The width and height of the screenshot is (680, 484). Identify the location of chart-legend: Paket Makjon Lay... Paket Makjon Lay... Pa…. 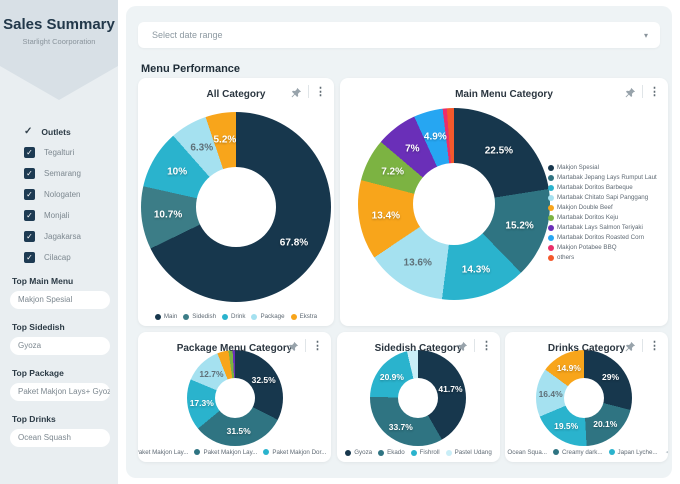
(232, 452).